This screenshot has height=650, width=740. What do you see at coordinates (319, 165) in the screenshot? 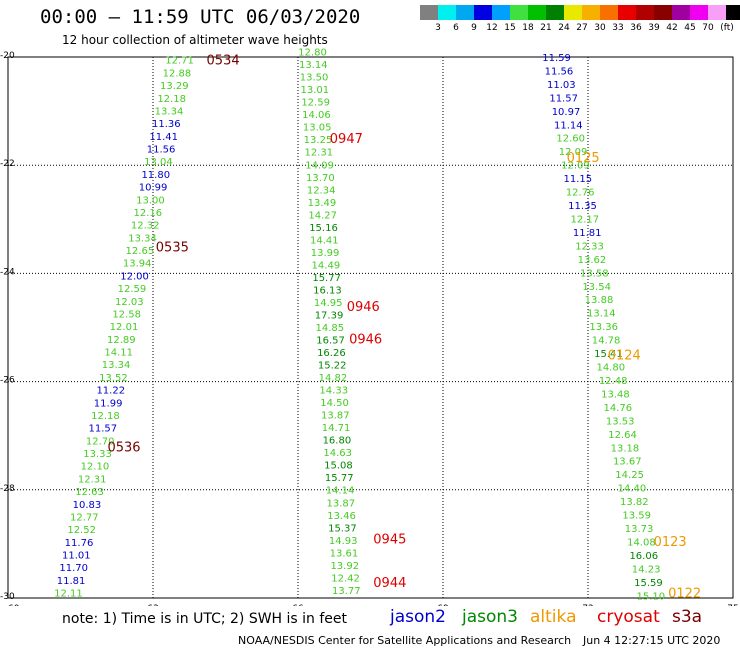
I see `wave-height-label: 14.09` at bounding box center [319, 165].